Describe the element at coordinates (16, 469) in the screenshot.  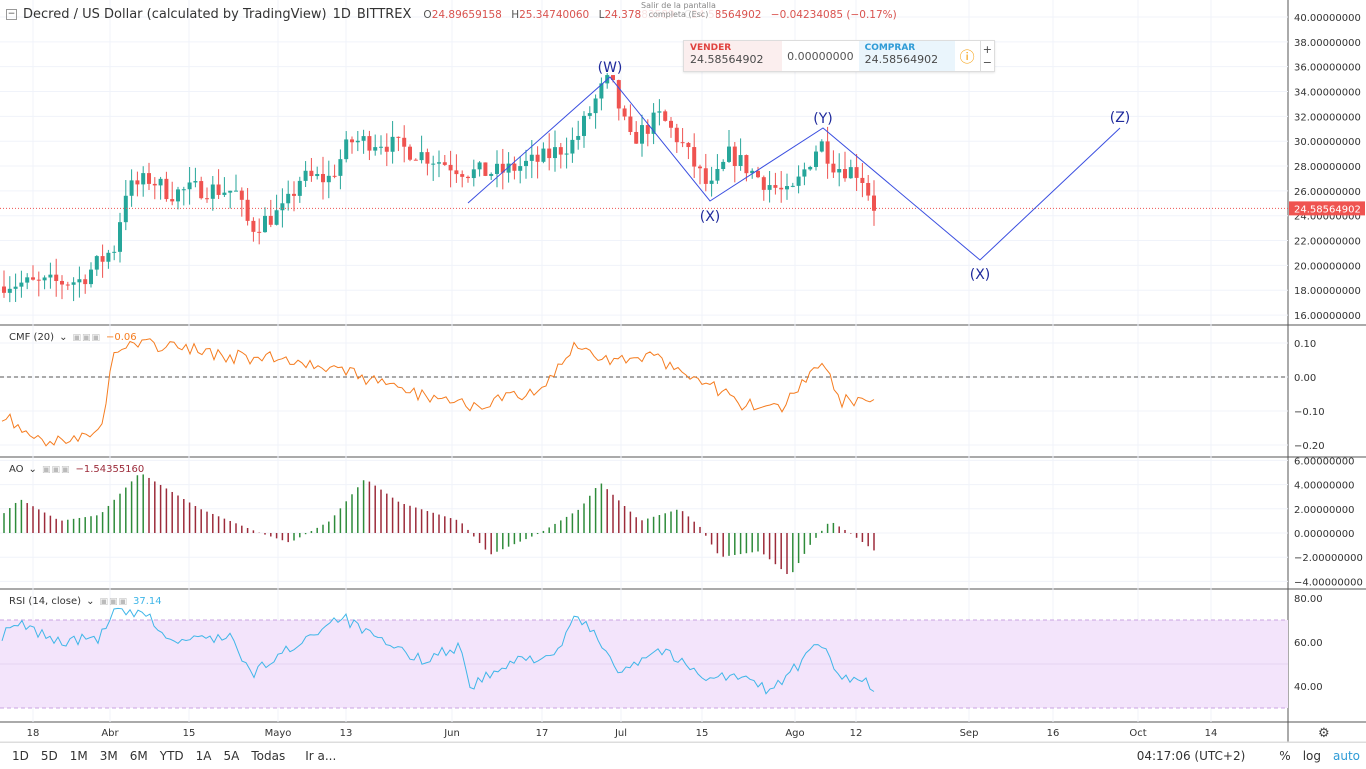
I see `ao-title: AO` at that location.